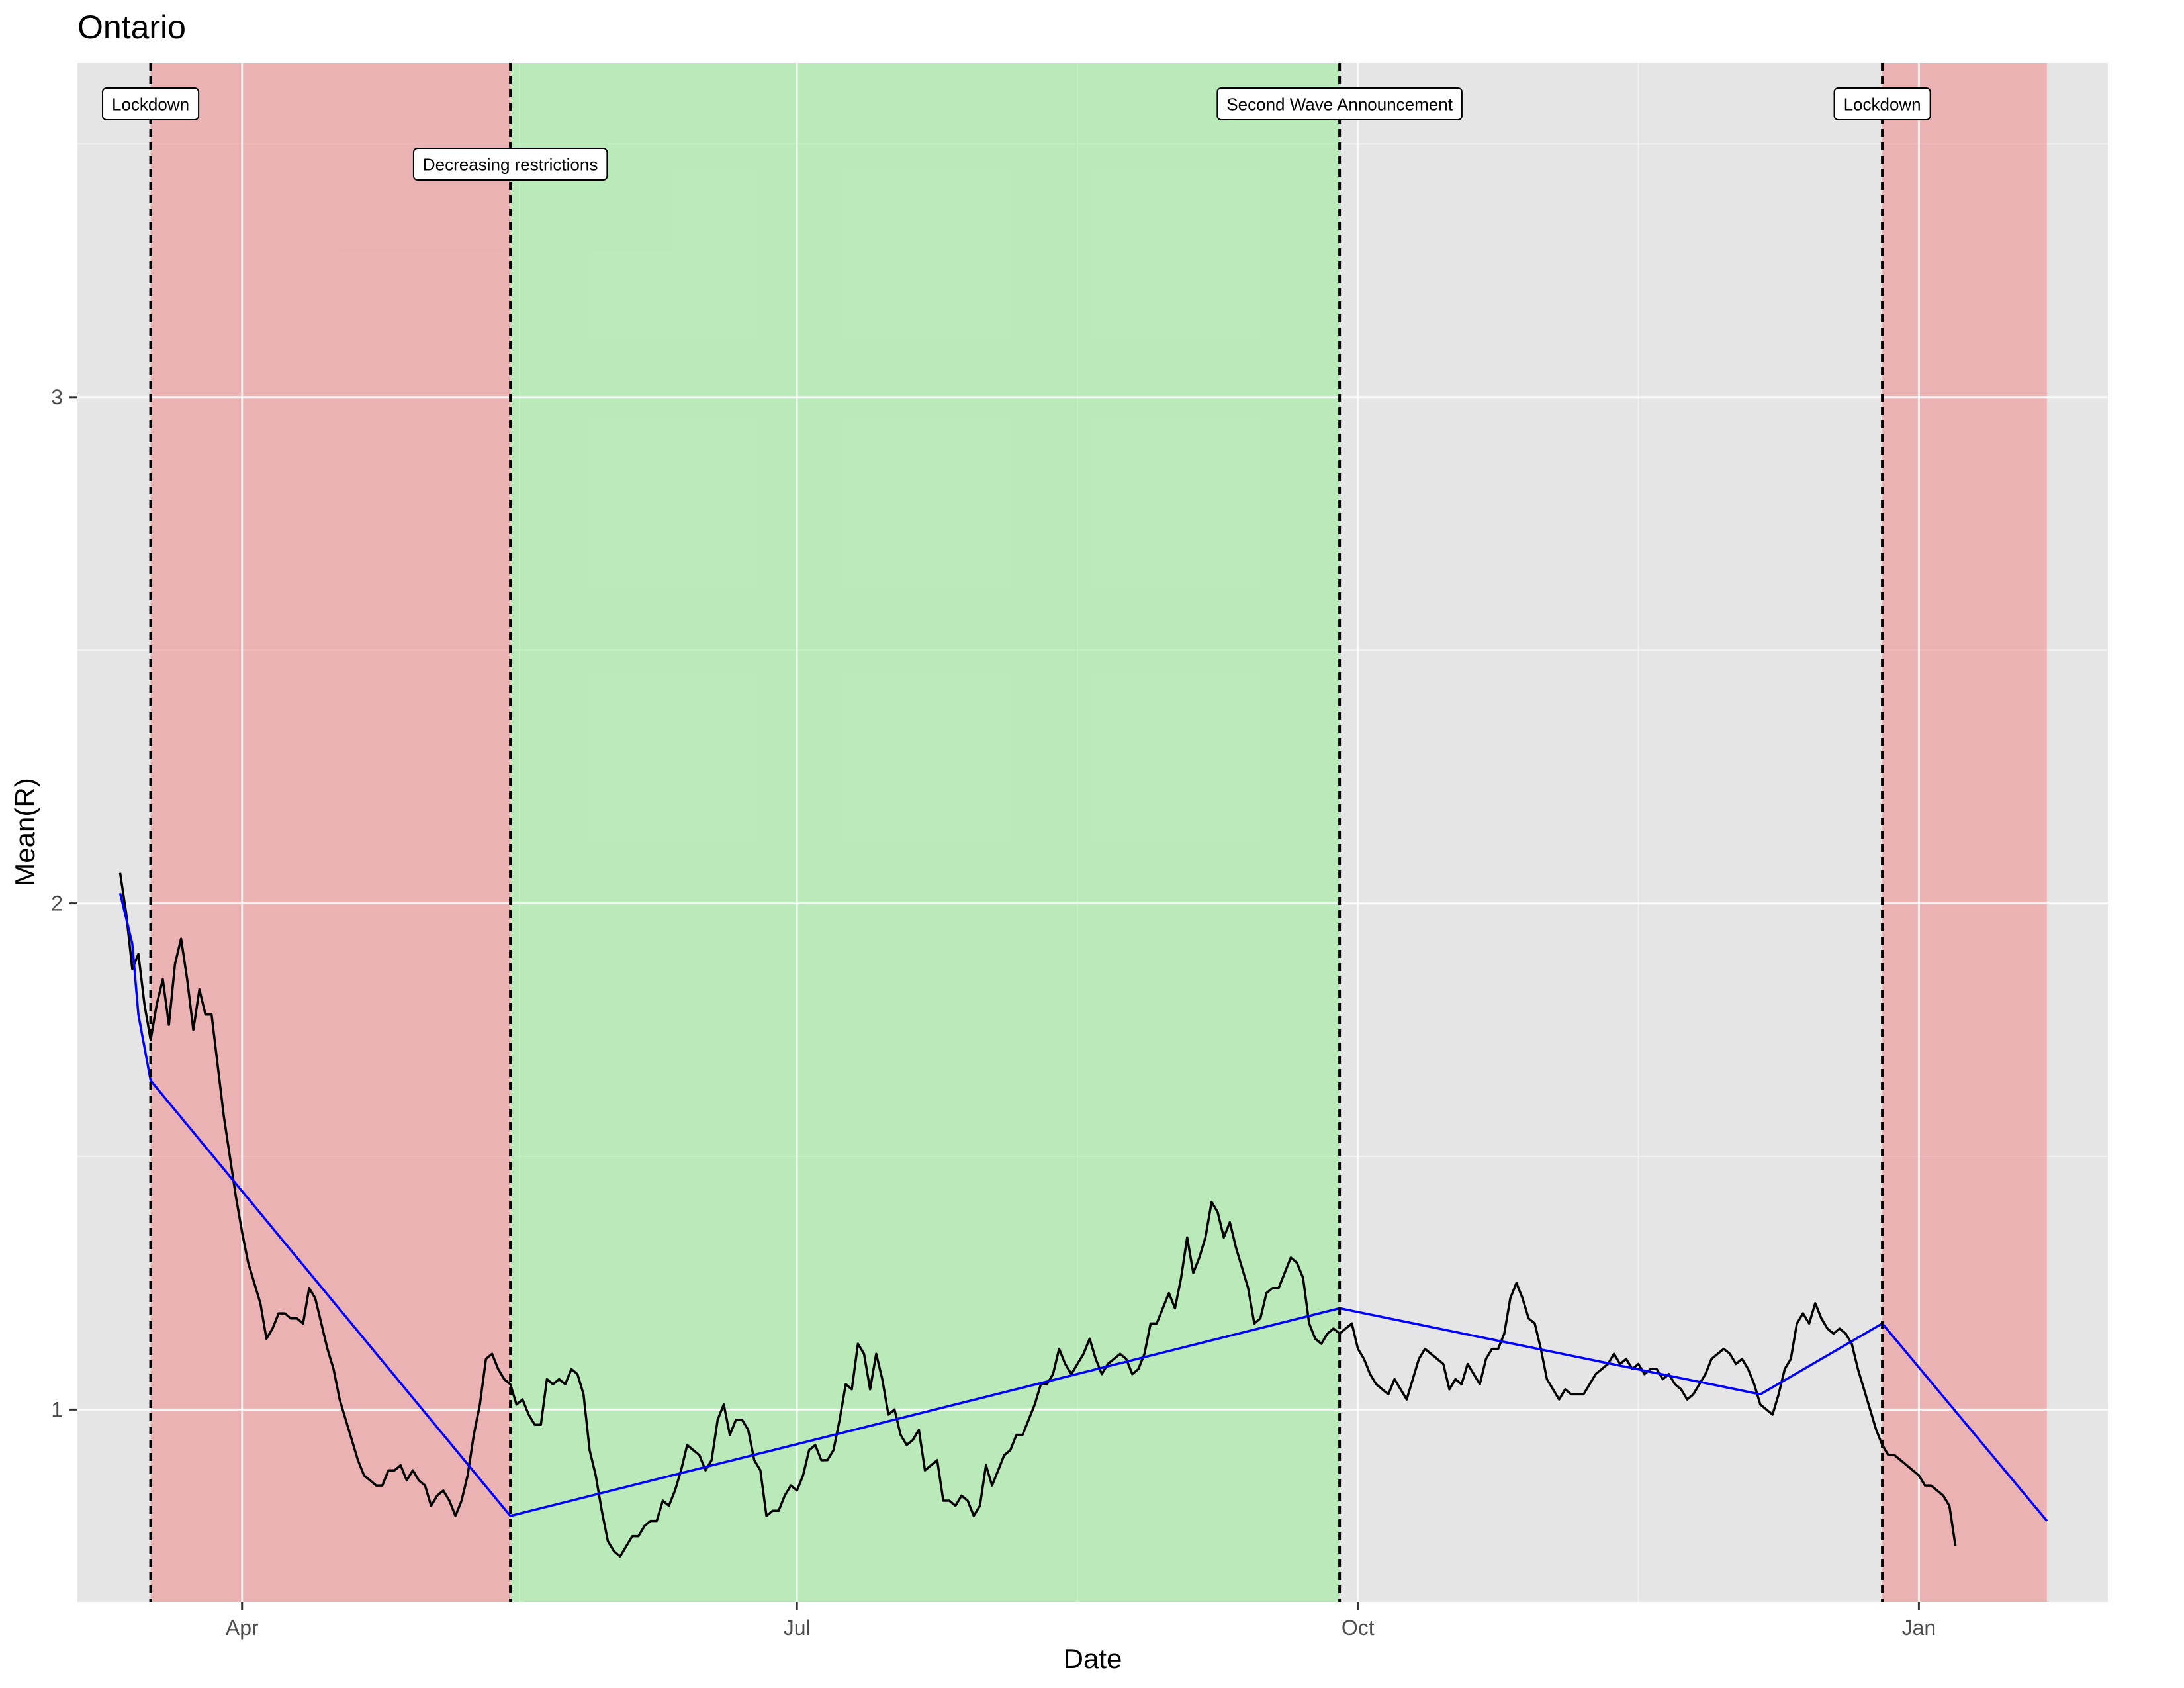  I want to click on y-tick-label: 2, so click(57, 903).